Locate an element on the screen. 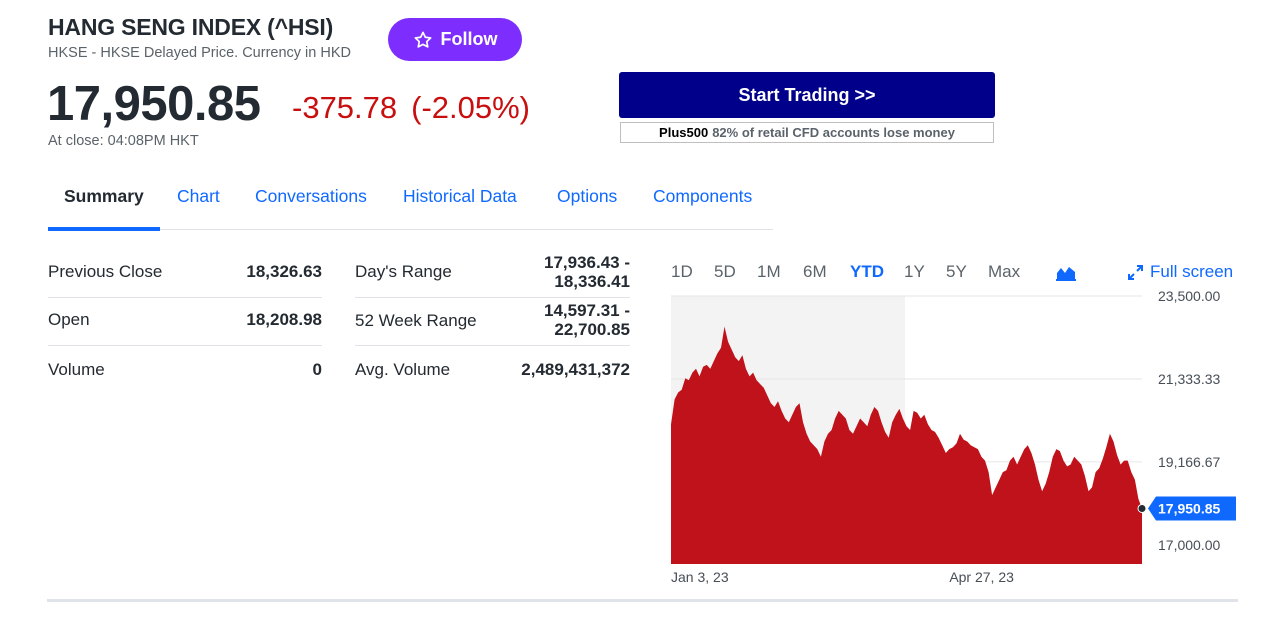 Image resolution: width=1288 pixels, height=636 pixels. y-tick-label: 21,333.33 is located at coordinates (1189, 379).